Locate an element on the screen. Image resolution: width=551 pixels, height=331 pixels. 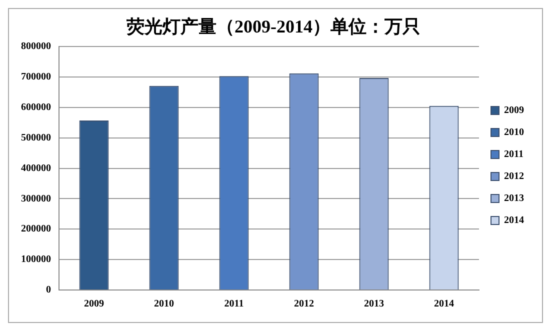
y-tick-label: 0 is located at coordinates (48, 290).